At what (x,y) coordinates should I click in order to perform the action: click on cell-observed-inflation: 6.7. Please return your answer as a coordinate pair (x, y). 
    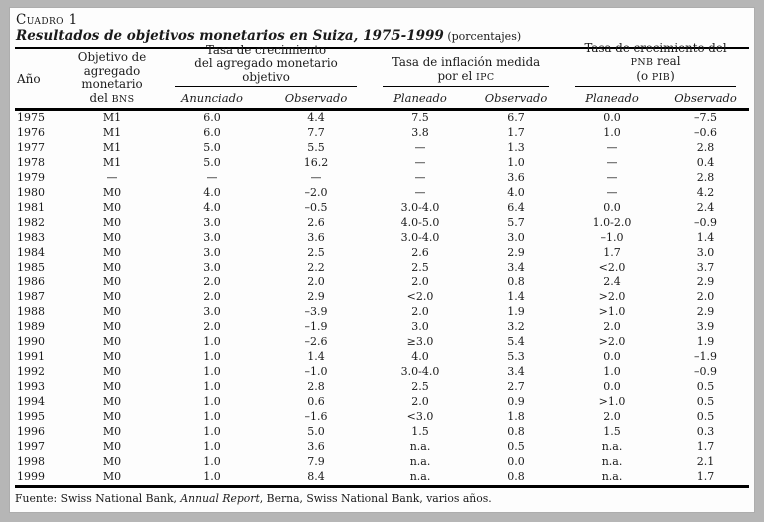
    Looking at the image, I should click on (516, 117).